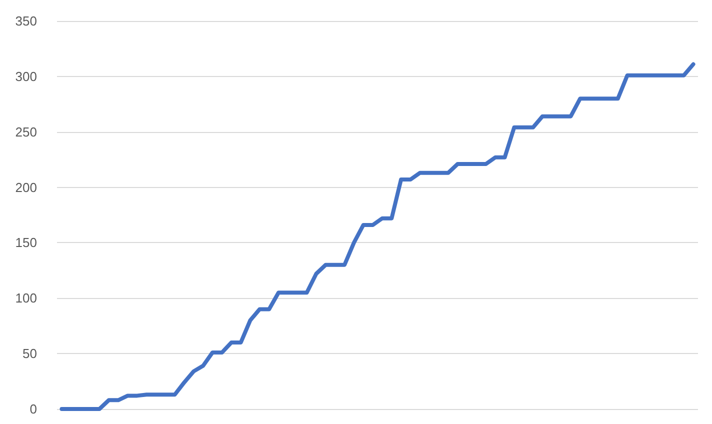 The image size is (712, 424). I want to click on y-tick-label: 200, so click(26, 187).